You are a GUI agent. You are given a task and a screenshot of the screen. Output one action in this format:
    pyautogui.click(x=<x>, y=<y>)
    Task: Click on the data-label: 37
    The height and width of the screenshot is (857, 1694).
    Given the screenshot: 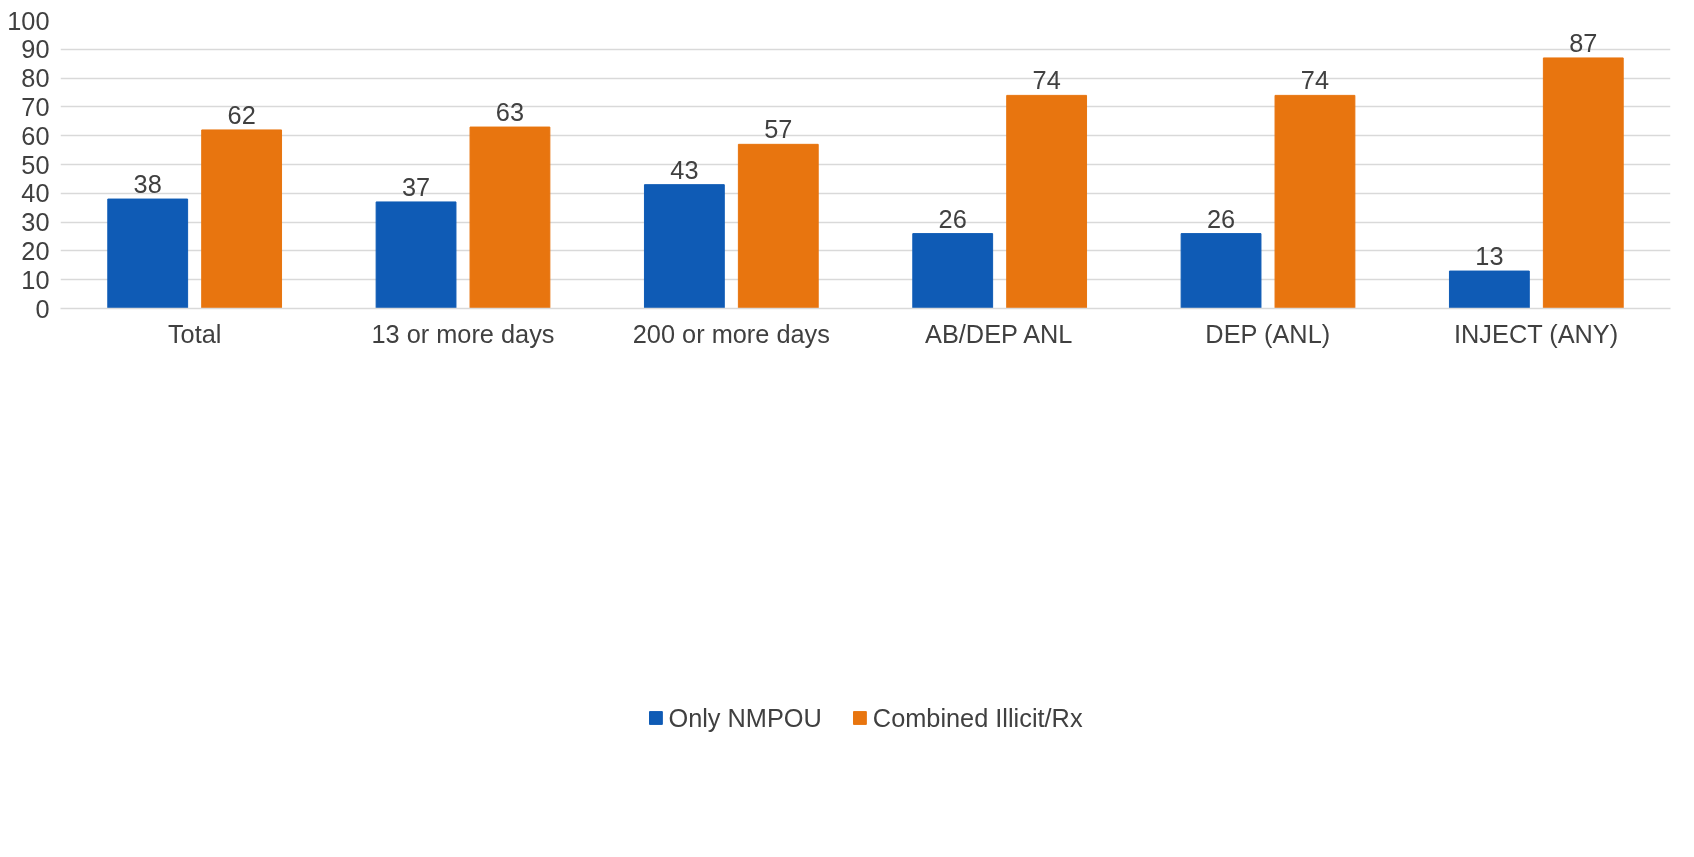 What is the action you would take?
    pyautogui.click(x=416, y=186)
    